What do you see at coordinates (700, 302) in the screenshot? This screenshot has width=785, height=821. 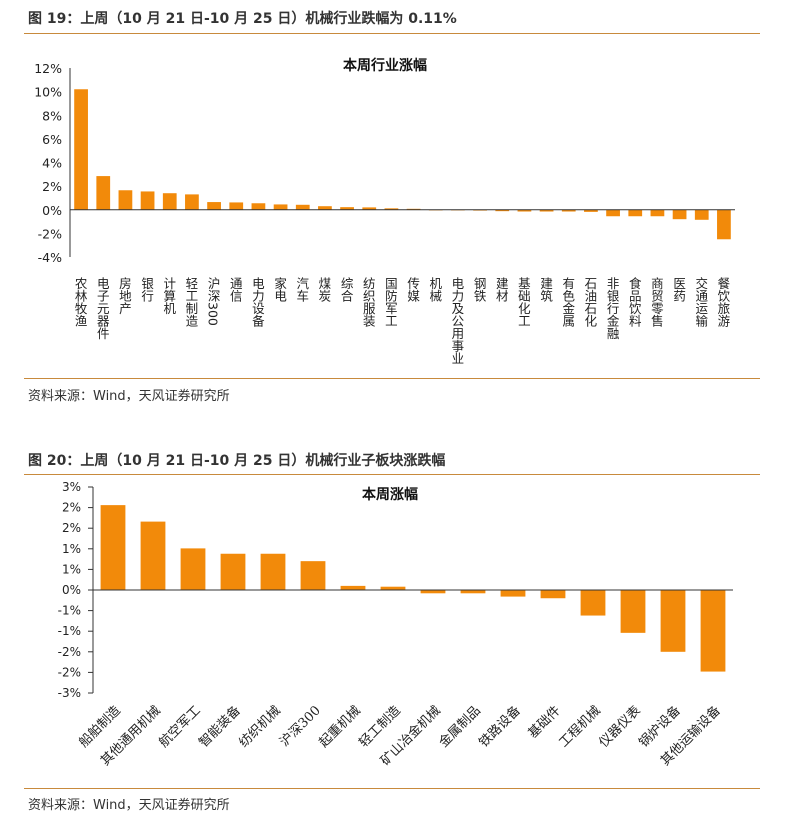 I see `x-category-label: 交通运输` at bounding box center [700, 302].